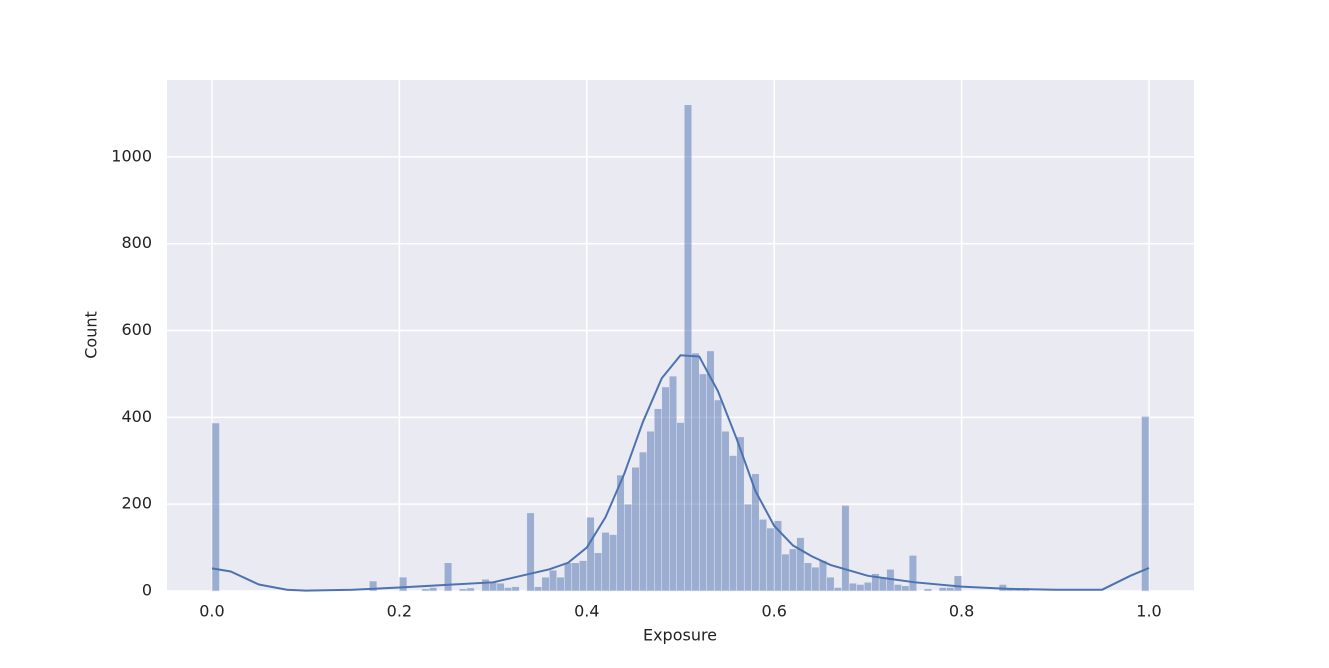 The width and height of the screenshot is (1329, 668). Describe the element at coordinates (147, 590) in the screenshot. I see `y-tick-label: 0` at that location.